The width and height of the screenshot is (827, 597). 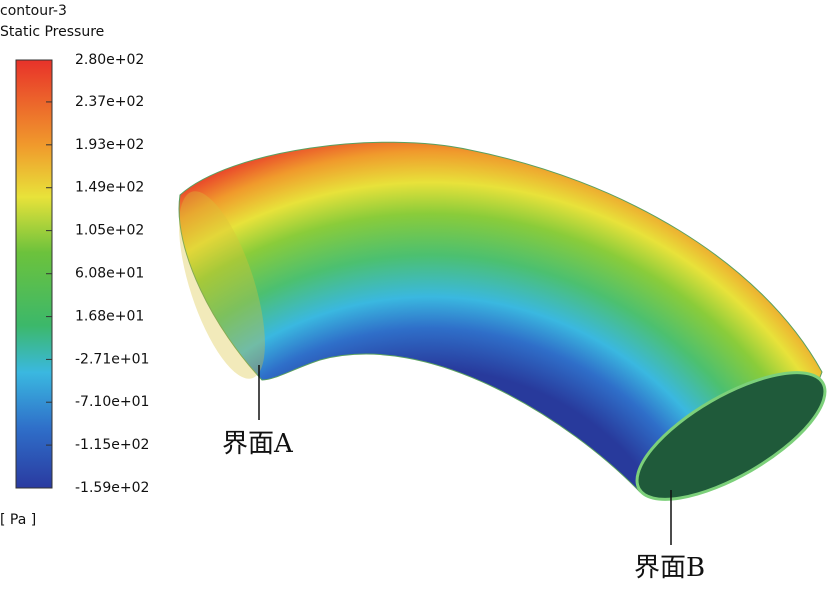 I want to click on tick-label: -1.15e+02, so click(x=112, y=445).